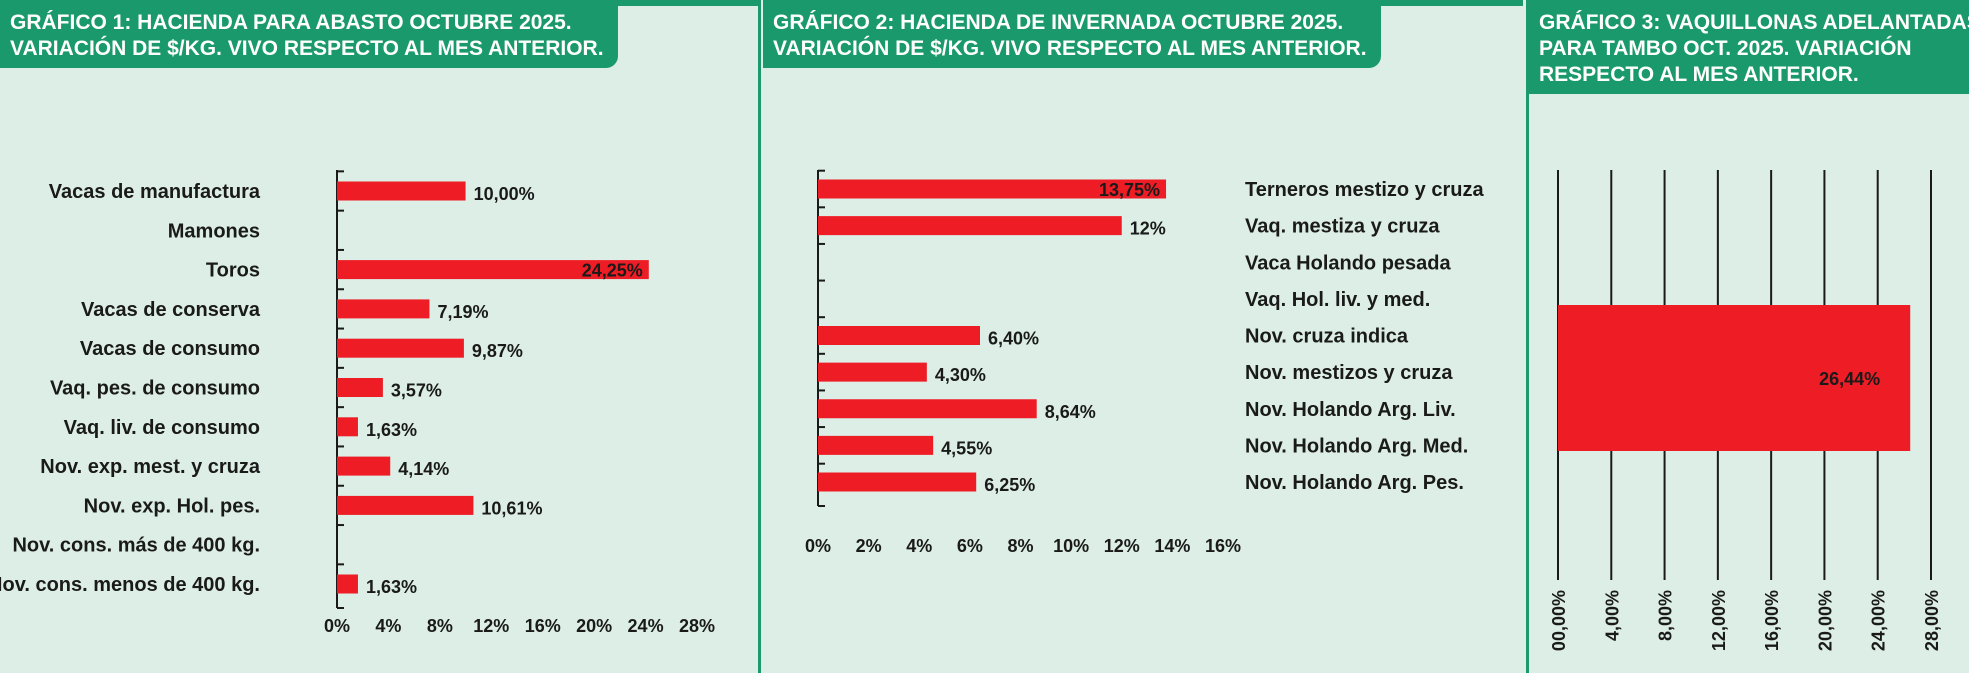 This screenshot has width=1969, height=673. What do you see at coordinates (1337, 300) in the screenshot?
I see `category-label: Vaq. Hol. liv. y med.` at bounding box center [1337, 300].